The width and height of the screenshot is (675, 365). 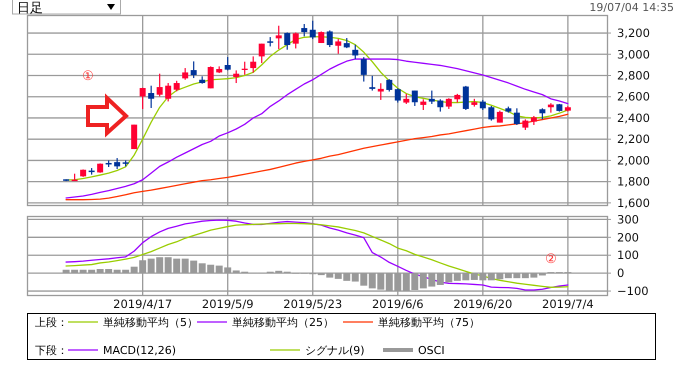 I want to click on y-tick-label: 200, so click(x=628, y=237).